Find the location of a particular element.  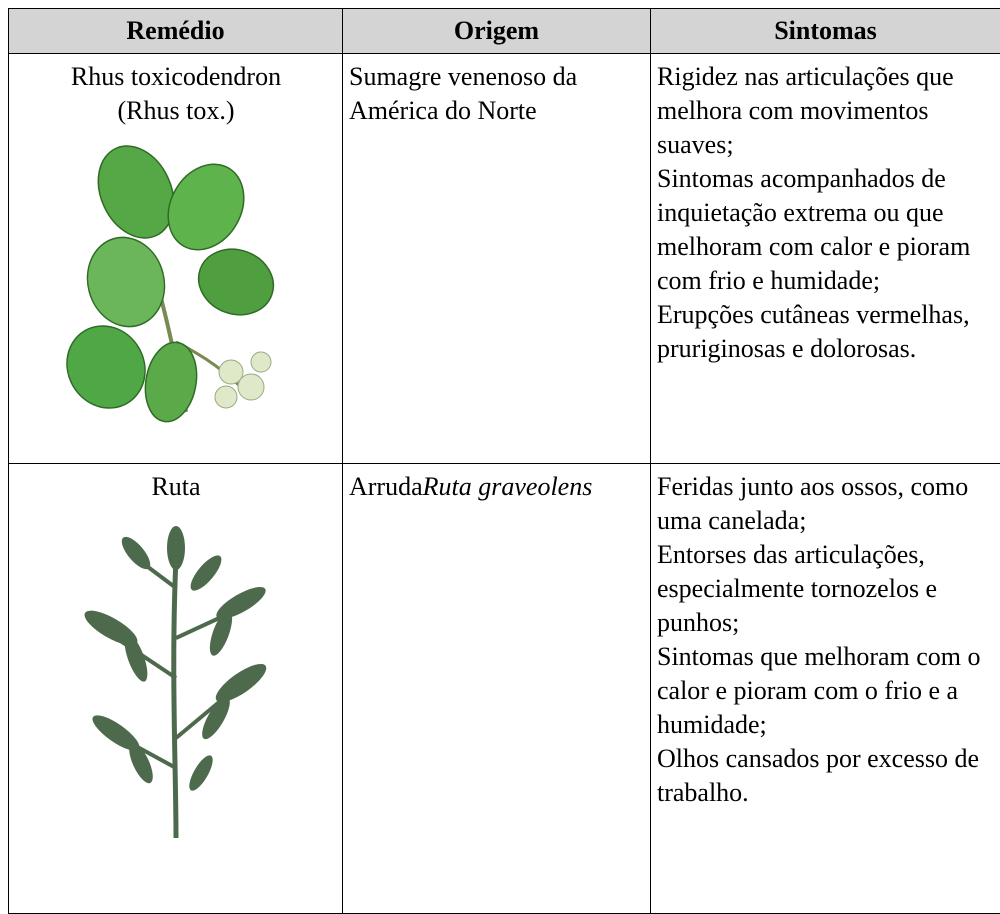

header-row: Remédio Origem Sintomas is located at coordinates (504, 31).